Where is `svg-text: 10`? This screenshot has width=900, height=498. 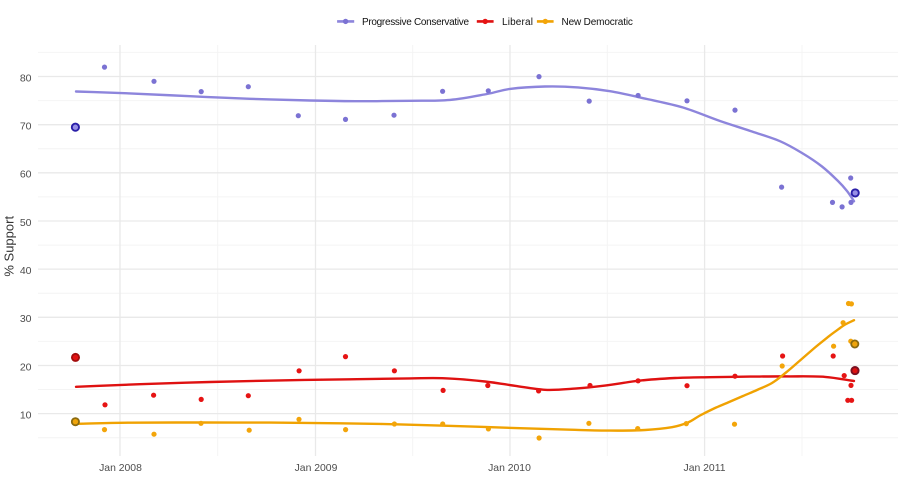
svg-text: 10 is located at coordinates (26, 416).